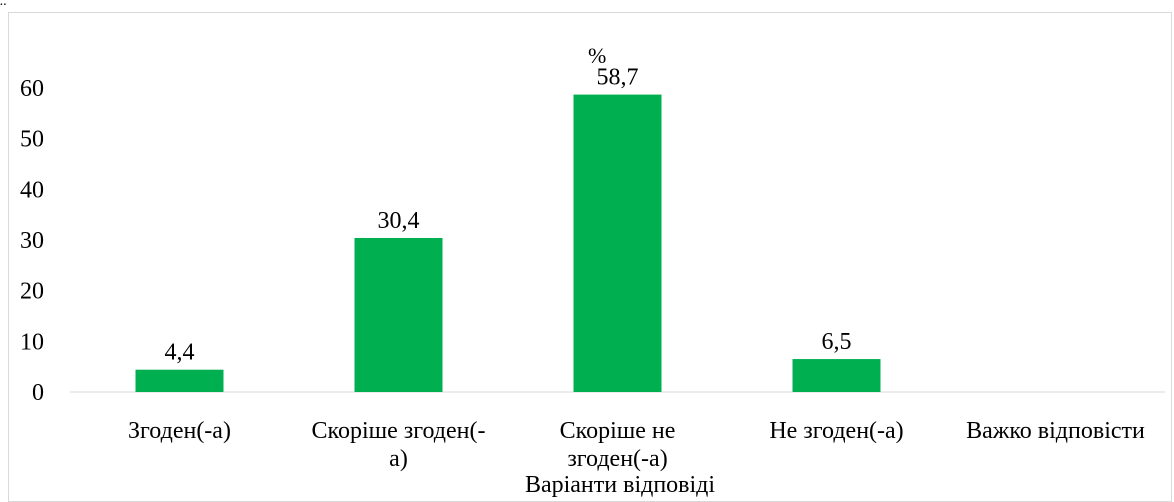  Describe the element at coordinates (3, 4) in the screenshot. I see `top-text-fragment: ..` at that location.